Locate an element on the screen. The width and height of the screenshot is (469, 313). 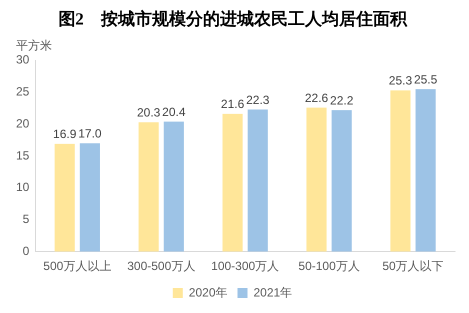
data-label: 25.5 is located at coordinates (426, 79).